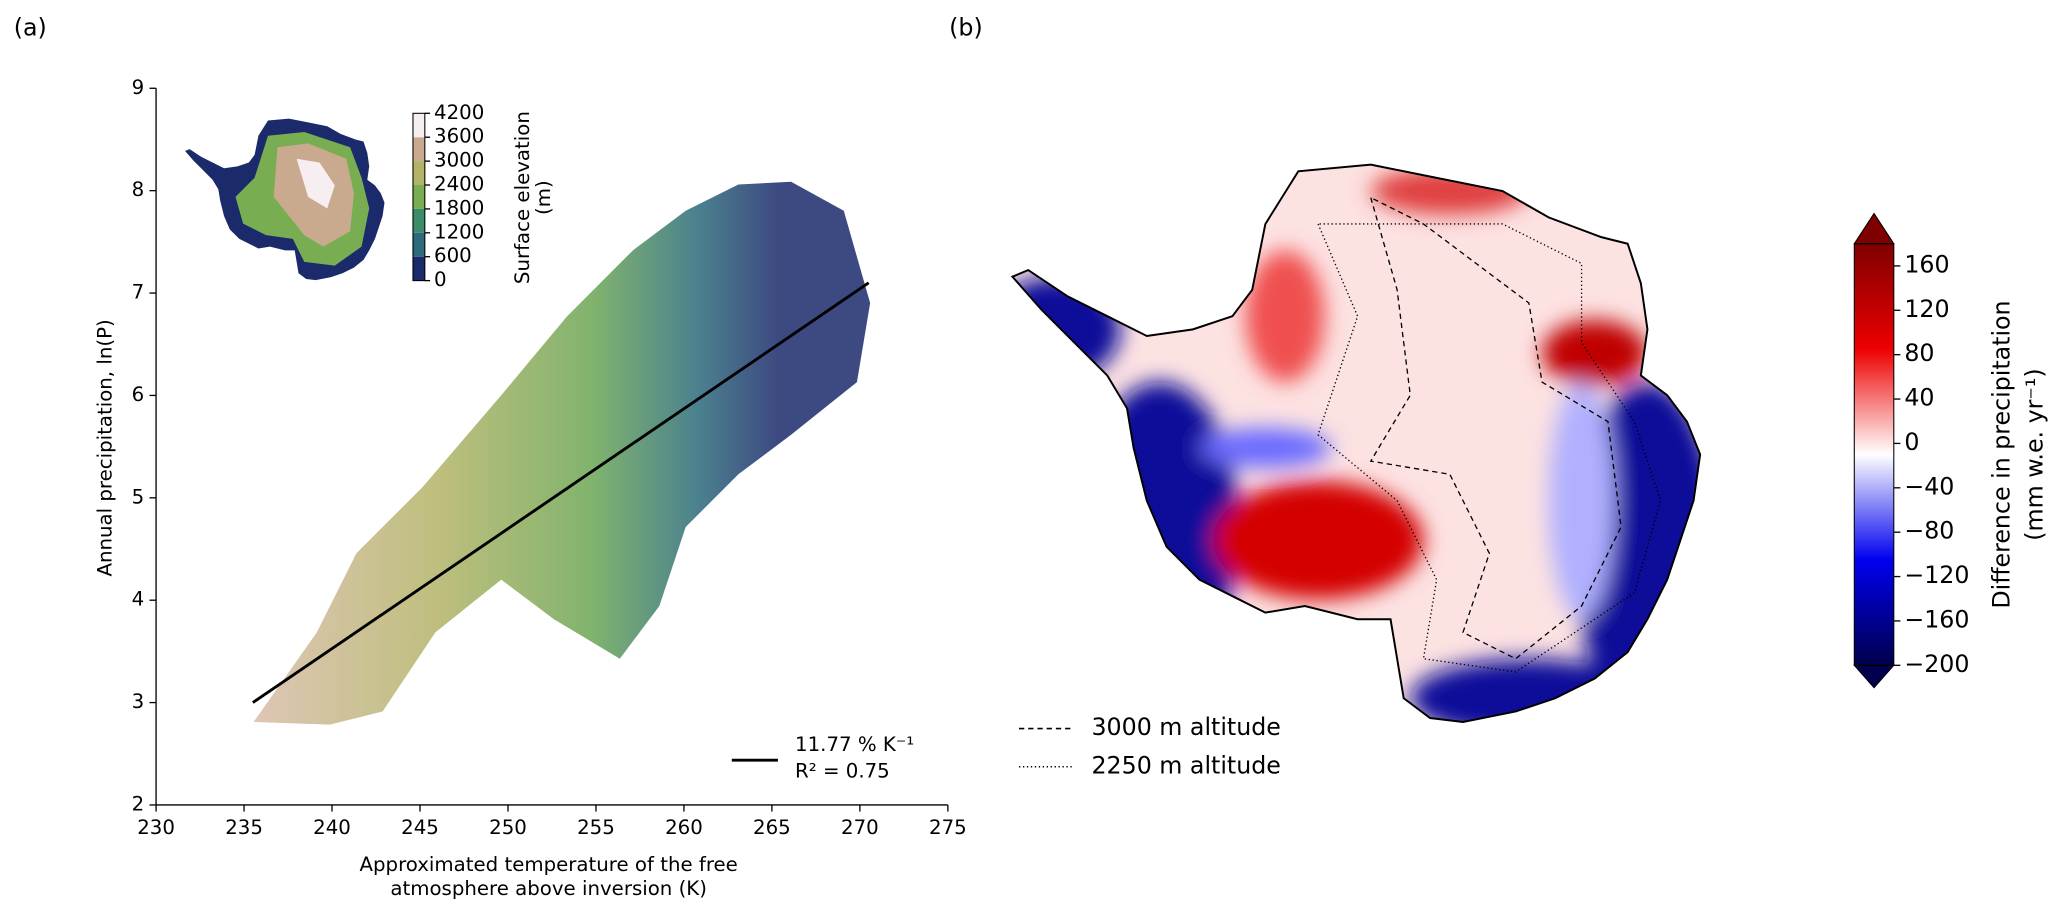  What do you see at coordinates (842, 771) in the screenshot?
I see `legend-label: R² = 0.75` at bounding box center [842, 771].